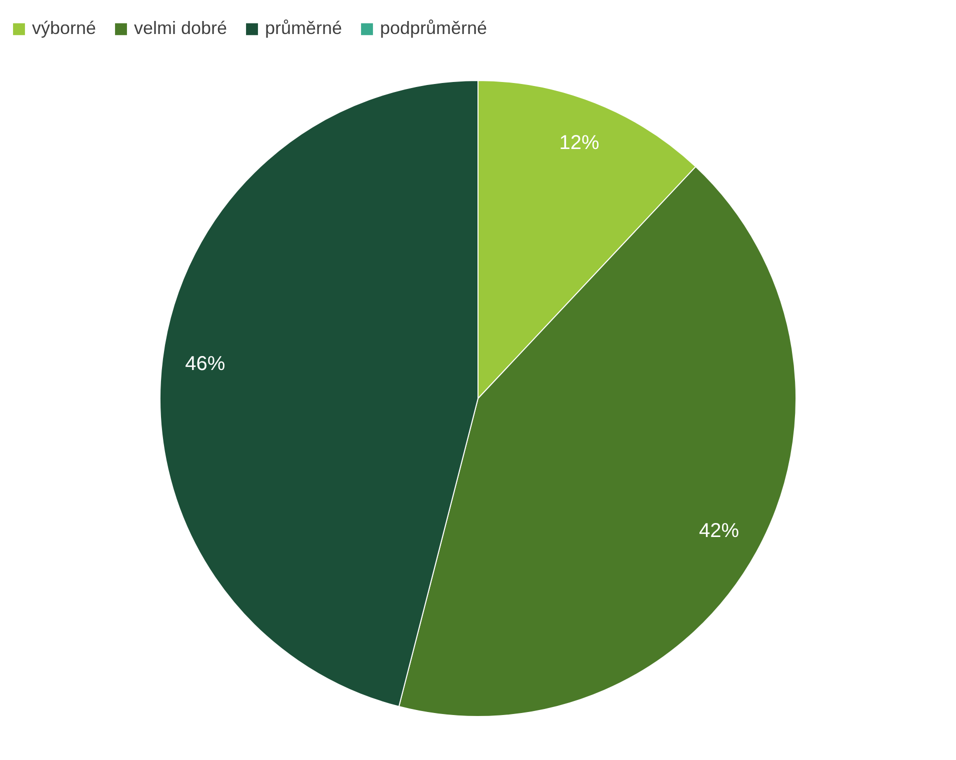 The width and height of the screenshot is (956, 760). Describe the element at coordinates (719, 531) in the screenshot. I see `data-label: 42%` at that location.